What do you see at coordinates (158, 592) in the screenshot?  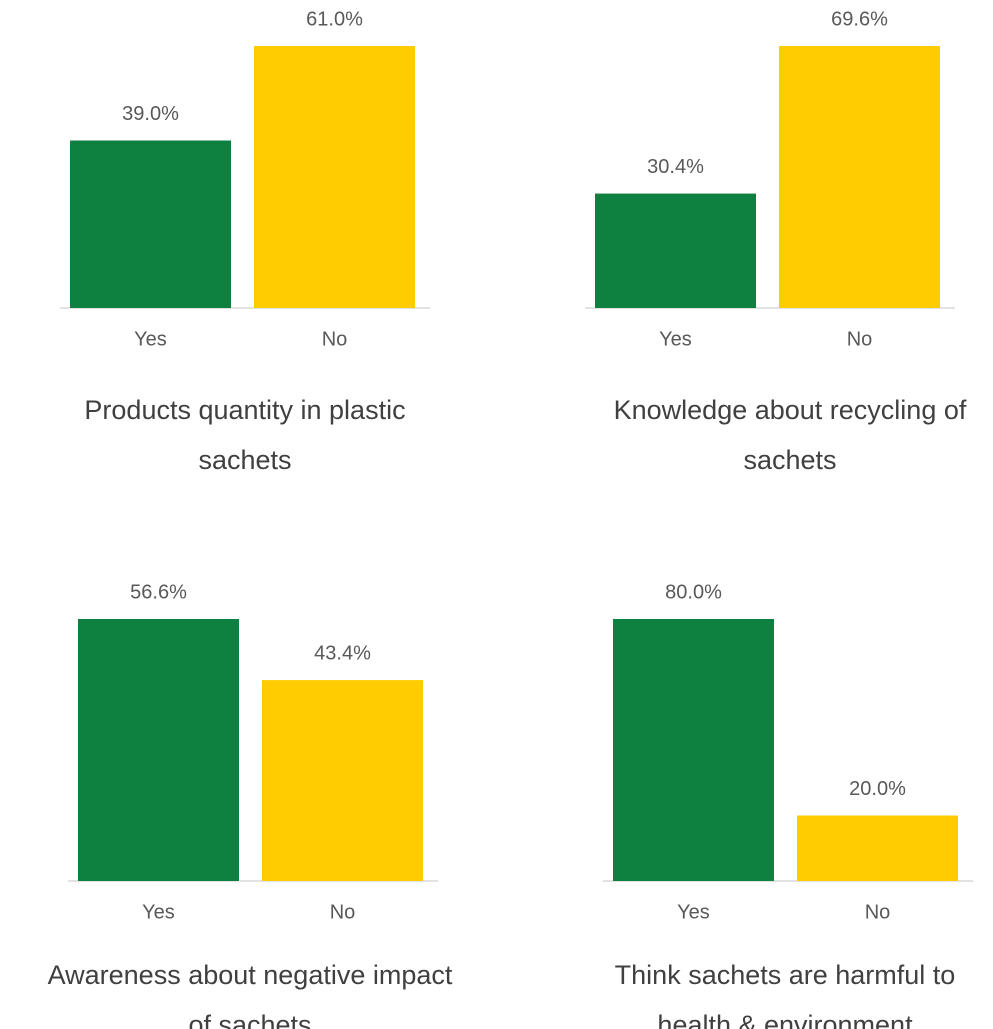 I see `data-label: 56.6%` at bounding box center [158, 592].